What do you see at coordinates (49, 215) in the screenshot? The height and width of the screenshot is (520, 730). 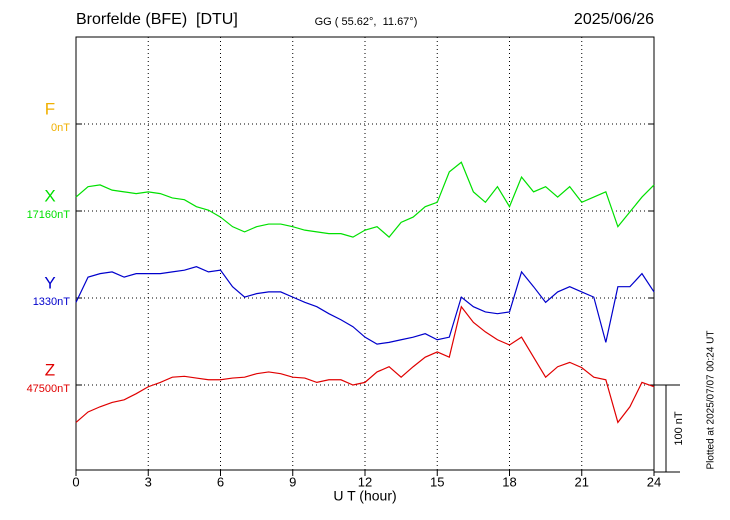 I see `channel-baseline: 17160nT` at bounding box center [49, 215].